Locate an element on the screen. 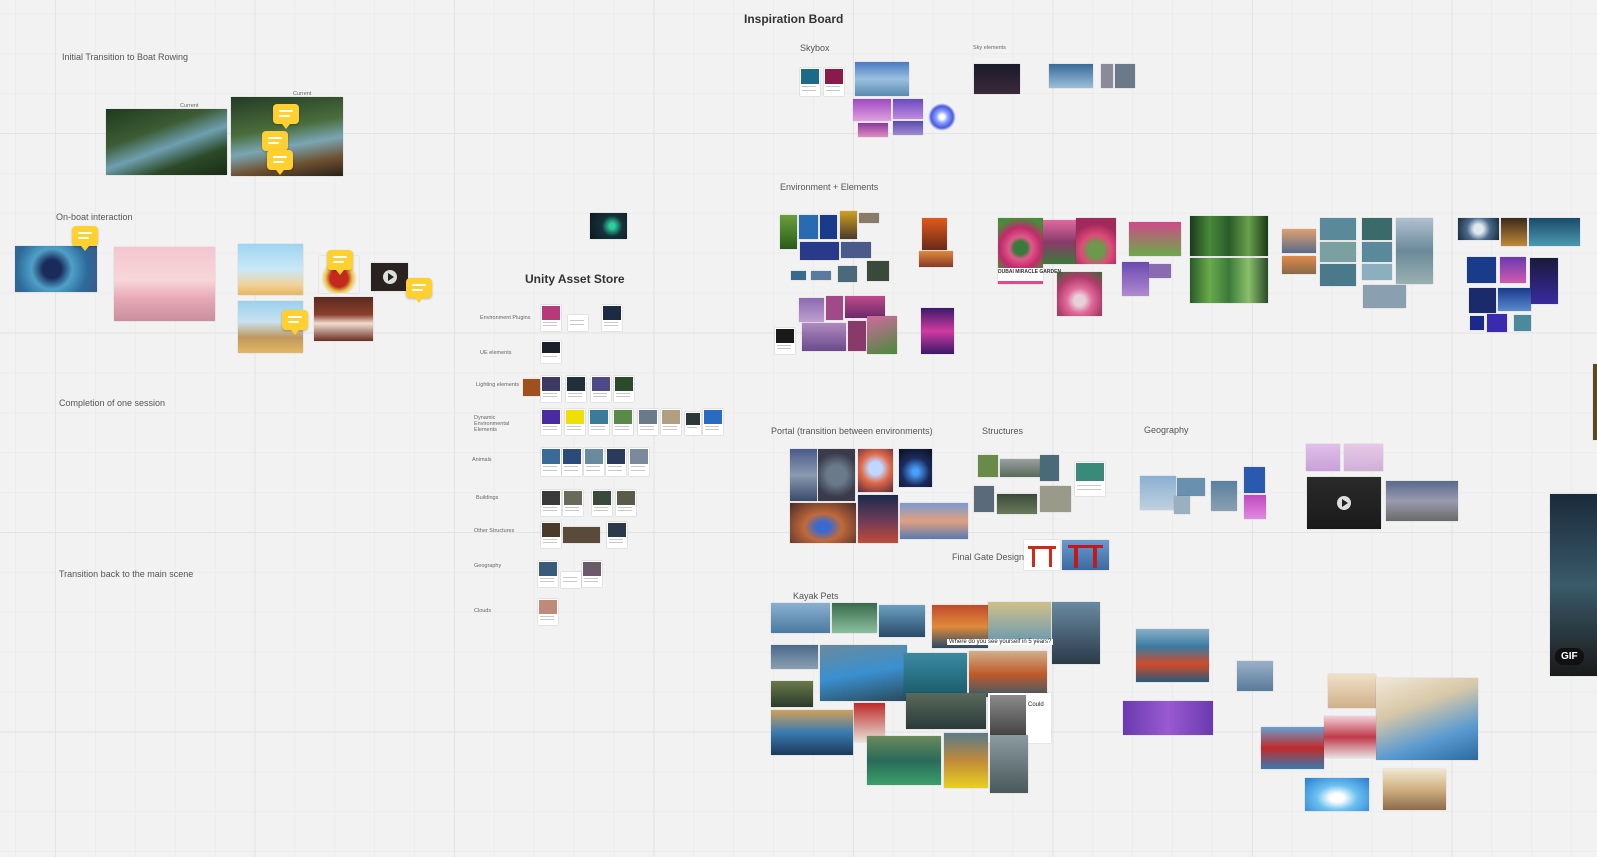  lanterns-image is located at coordinates (997, 79).